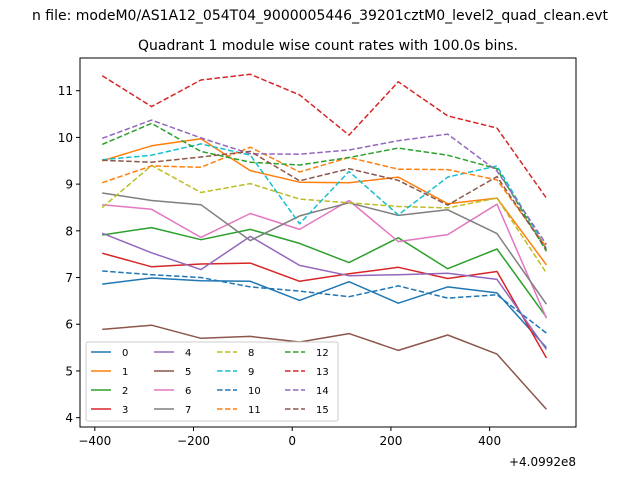 This screenshot has width=640, height=480. What do you see at coordinates (65, 91) in the screenshot?
I see `y-tick-label: 11` at bounding box center [65, 91].